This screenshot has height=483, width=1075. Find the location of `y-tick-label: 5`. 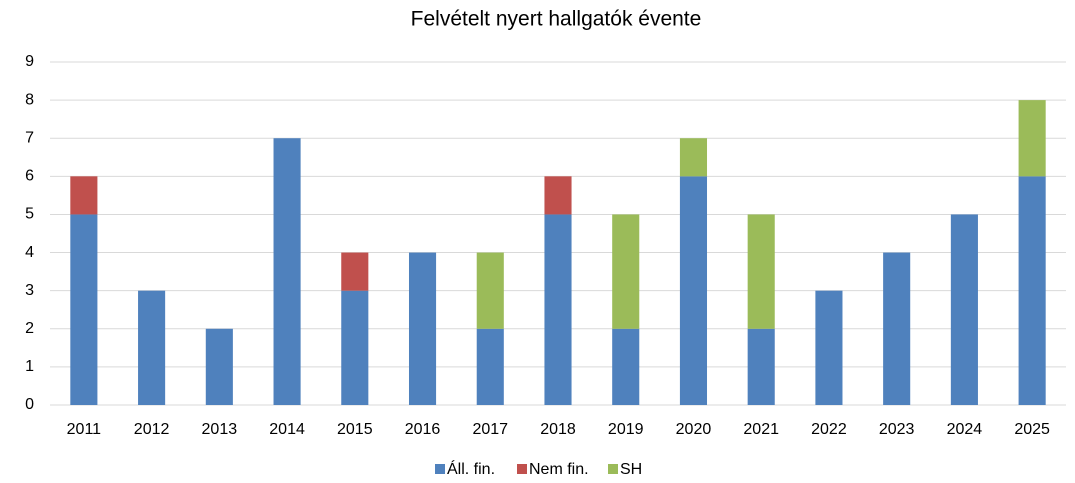

y-tick-label: 5 is located at coordinates (29, 214).